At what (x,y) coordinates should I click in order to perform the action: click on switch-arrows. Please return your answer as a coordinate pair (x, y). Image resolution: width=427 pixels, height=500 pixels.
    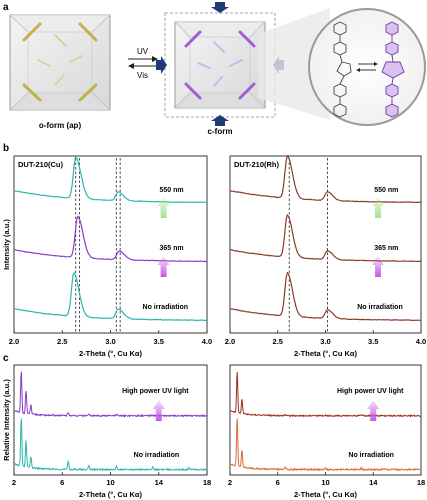
    Looking at the image, I should click on (143, 62).